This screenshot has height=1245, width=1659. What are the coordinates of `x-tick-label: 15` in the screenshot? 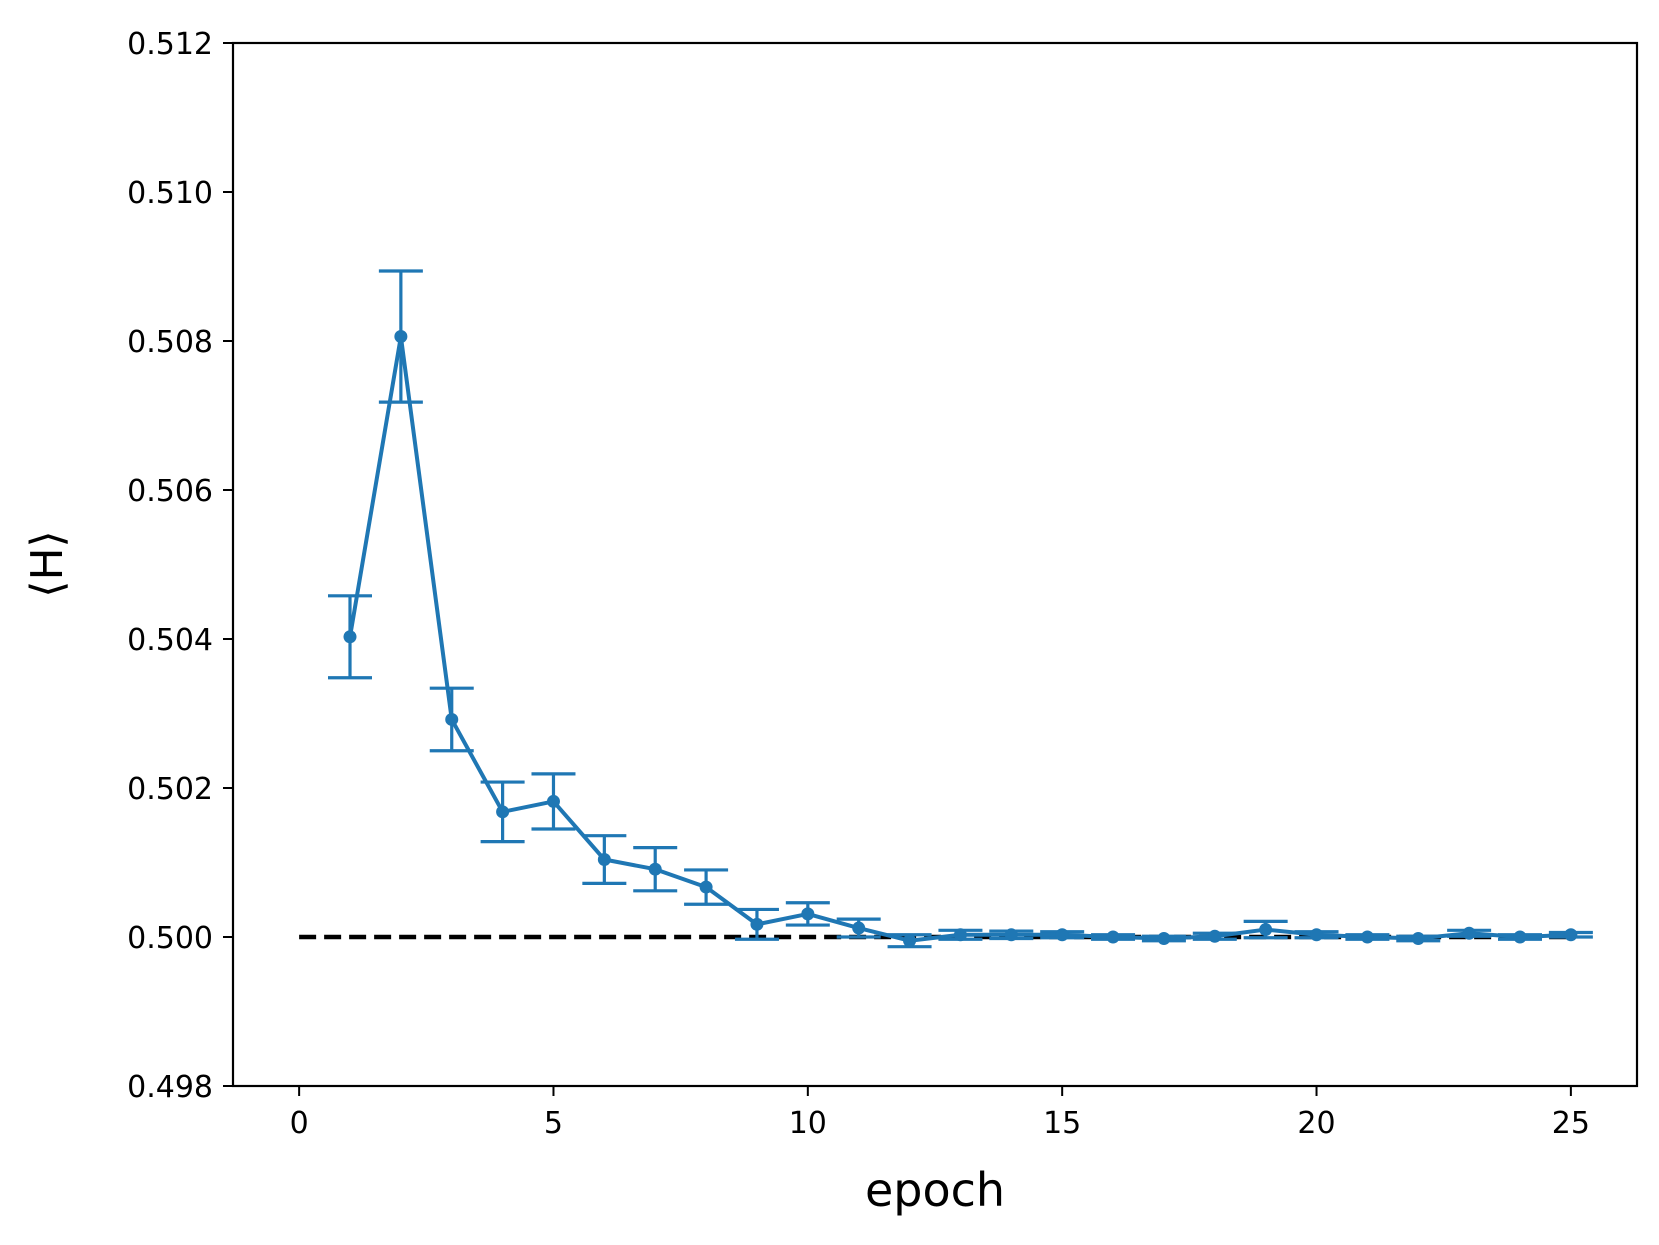 It's located at (1062, 1123).